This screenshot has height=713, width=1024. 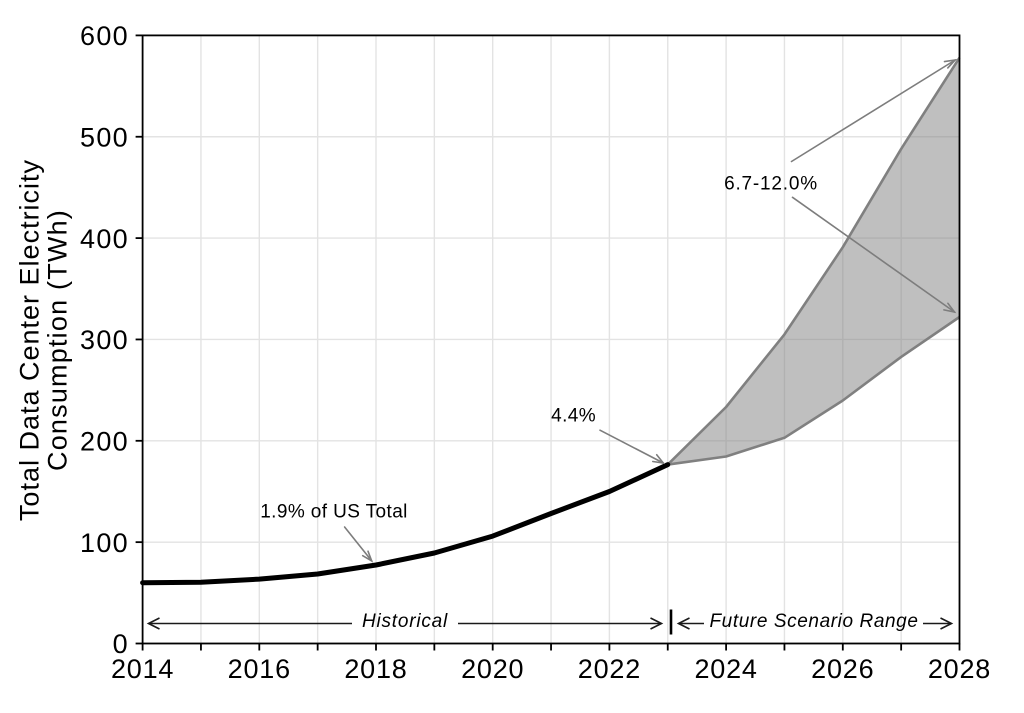 I want to click on svg-text: 100, so click(x=104, y=543).